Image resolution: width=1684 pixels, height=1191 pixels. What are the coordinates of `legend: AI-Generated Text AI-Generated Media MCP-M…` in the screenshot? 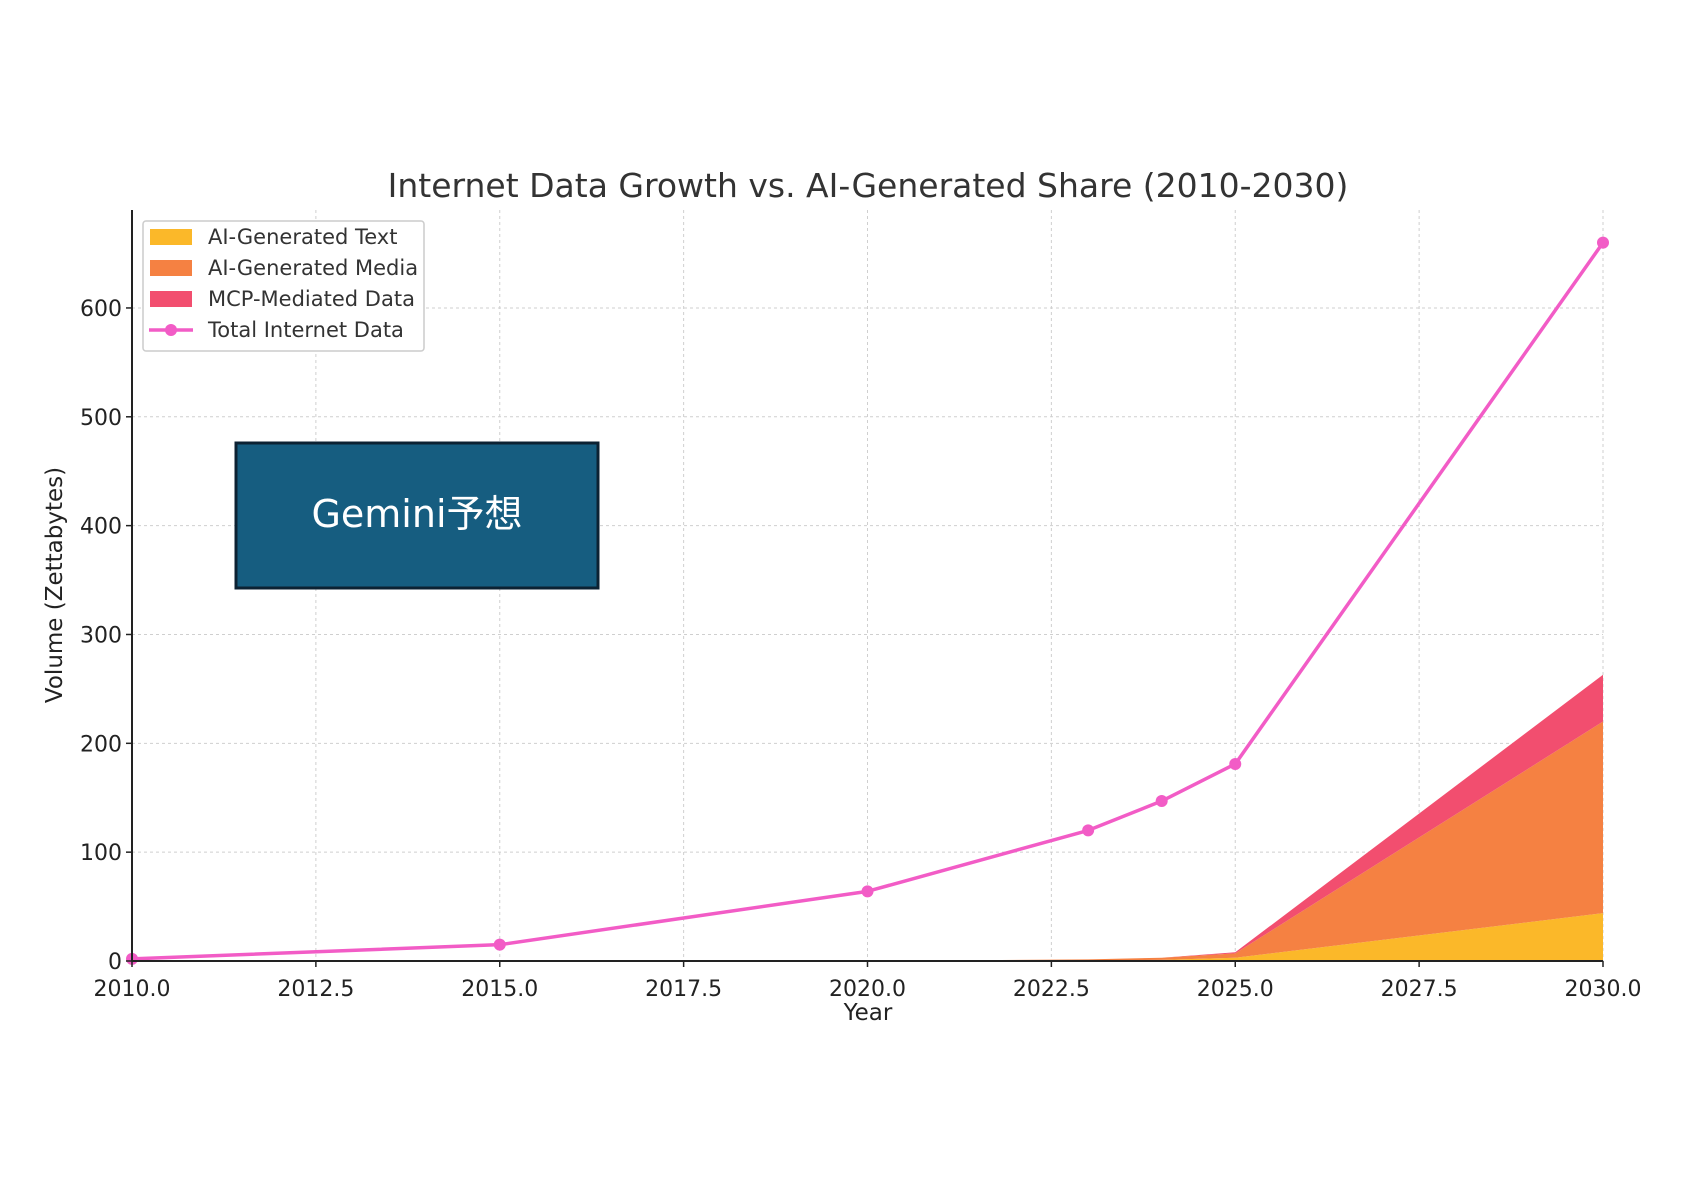 It's located at (283, 286).